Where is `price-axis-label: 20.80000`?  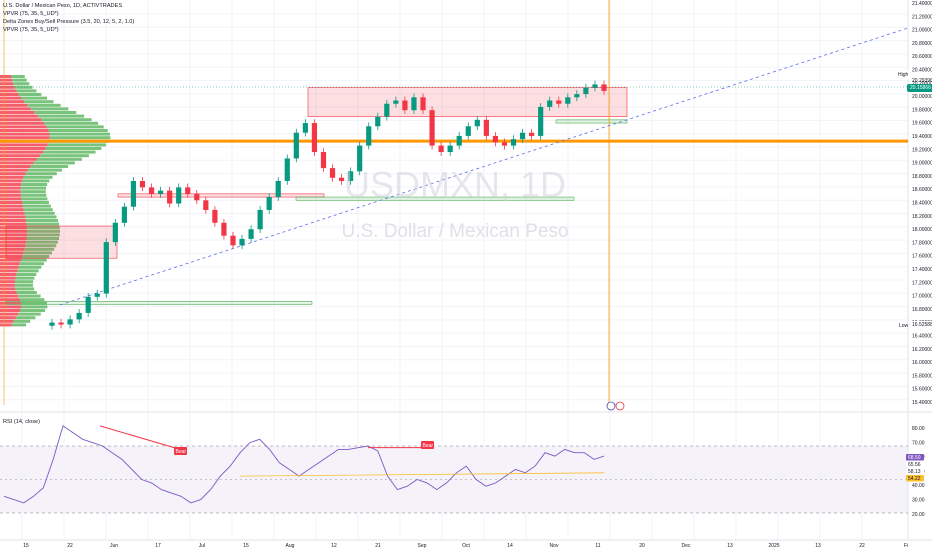 price-axis-label: 20.80000 is located at coordinates (922, 44).